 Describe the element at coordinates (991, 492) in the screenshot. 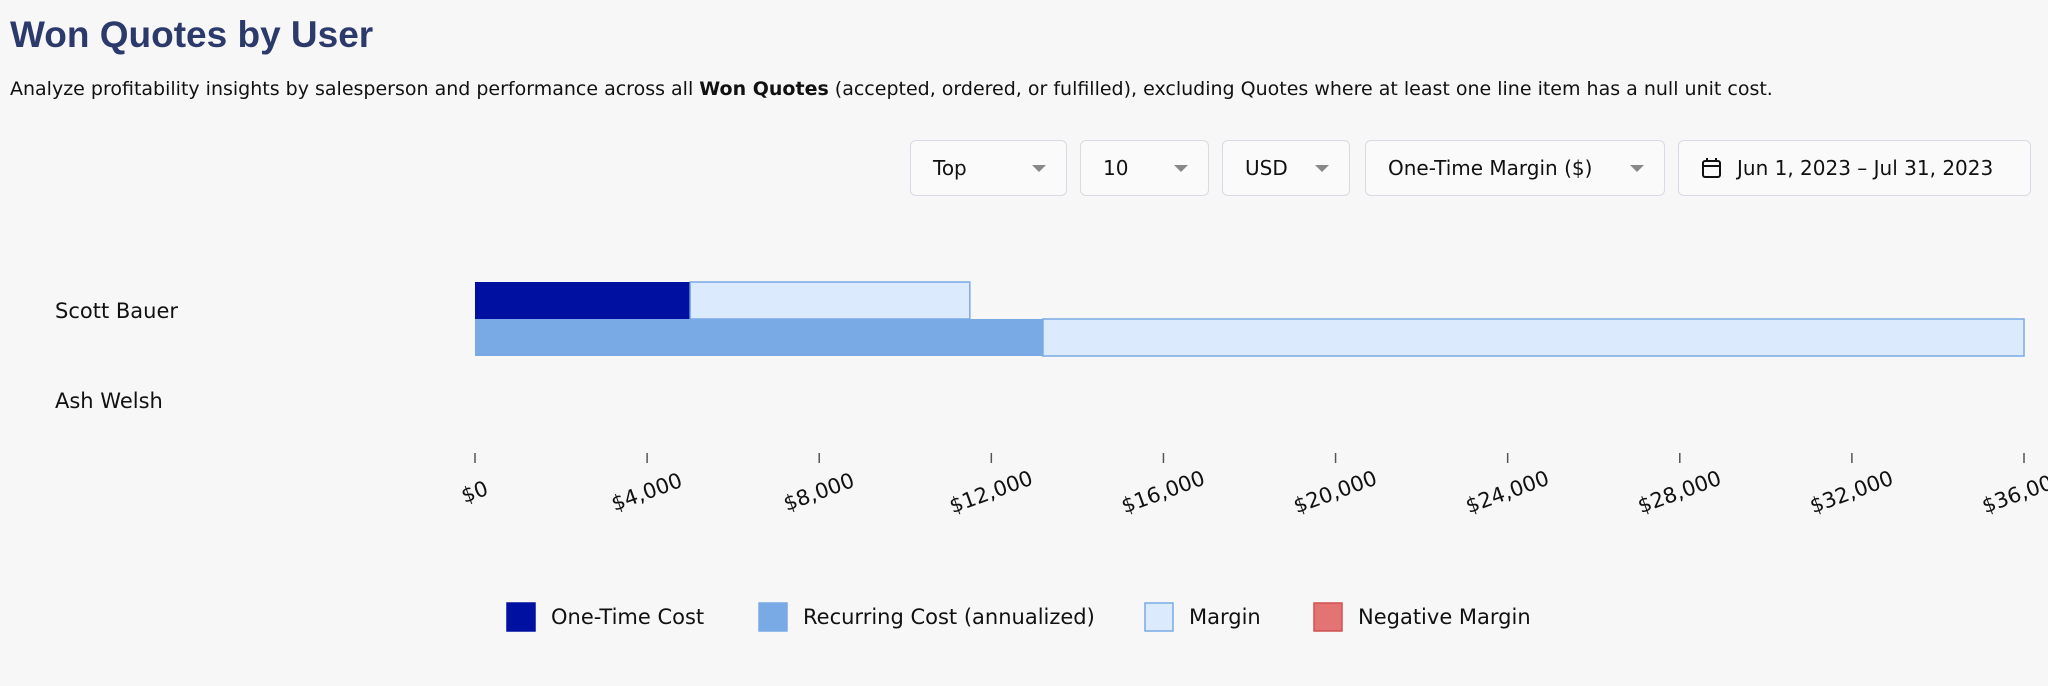

I see `x-tick-label: $12,000` at that location.